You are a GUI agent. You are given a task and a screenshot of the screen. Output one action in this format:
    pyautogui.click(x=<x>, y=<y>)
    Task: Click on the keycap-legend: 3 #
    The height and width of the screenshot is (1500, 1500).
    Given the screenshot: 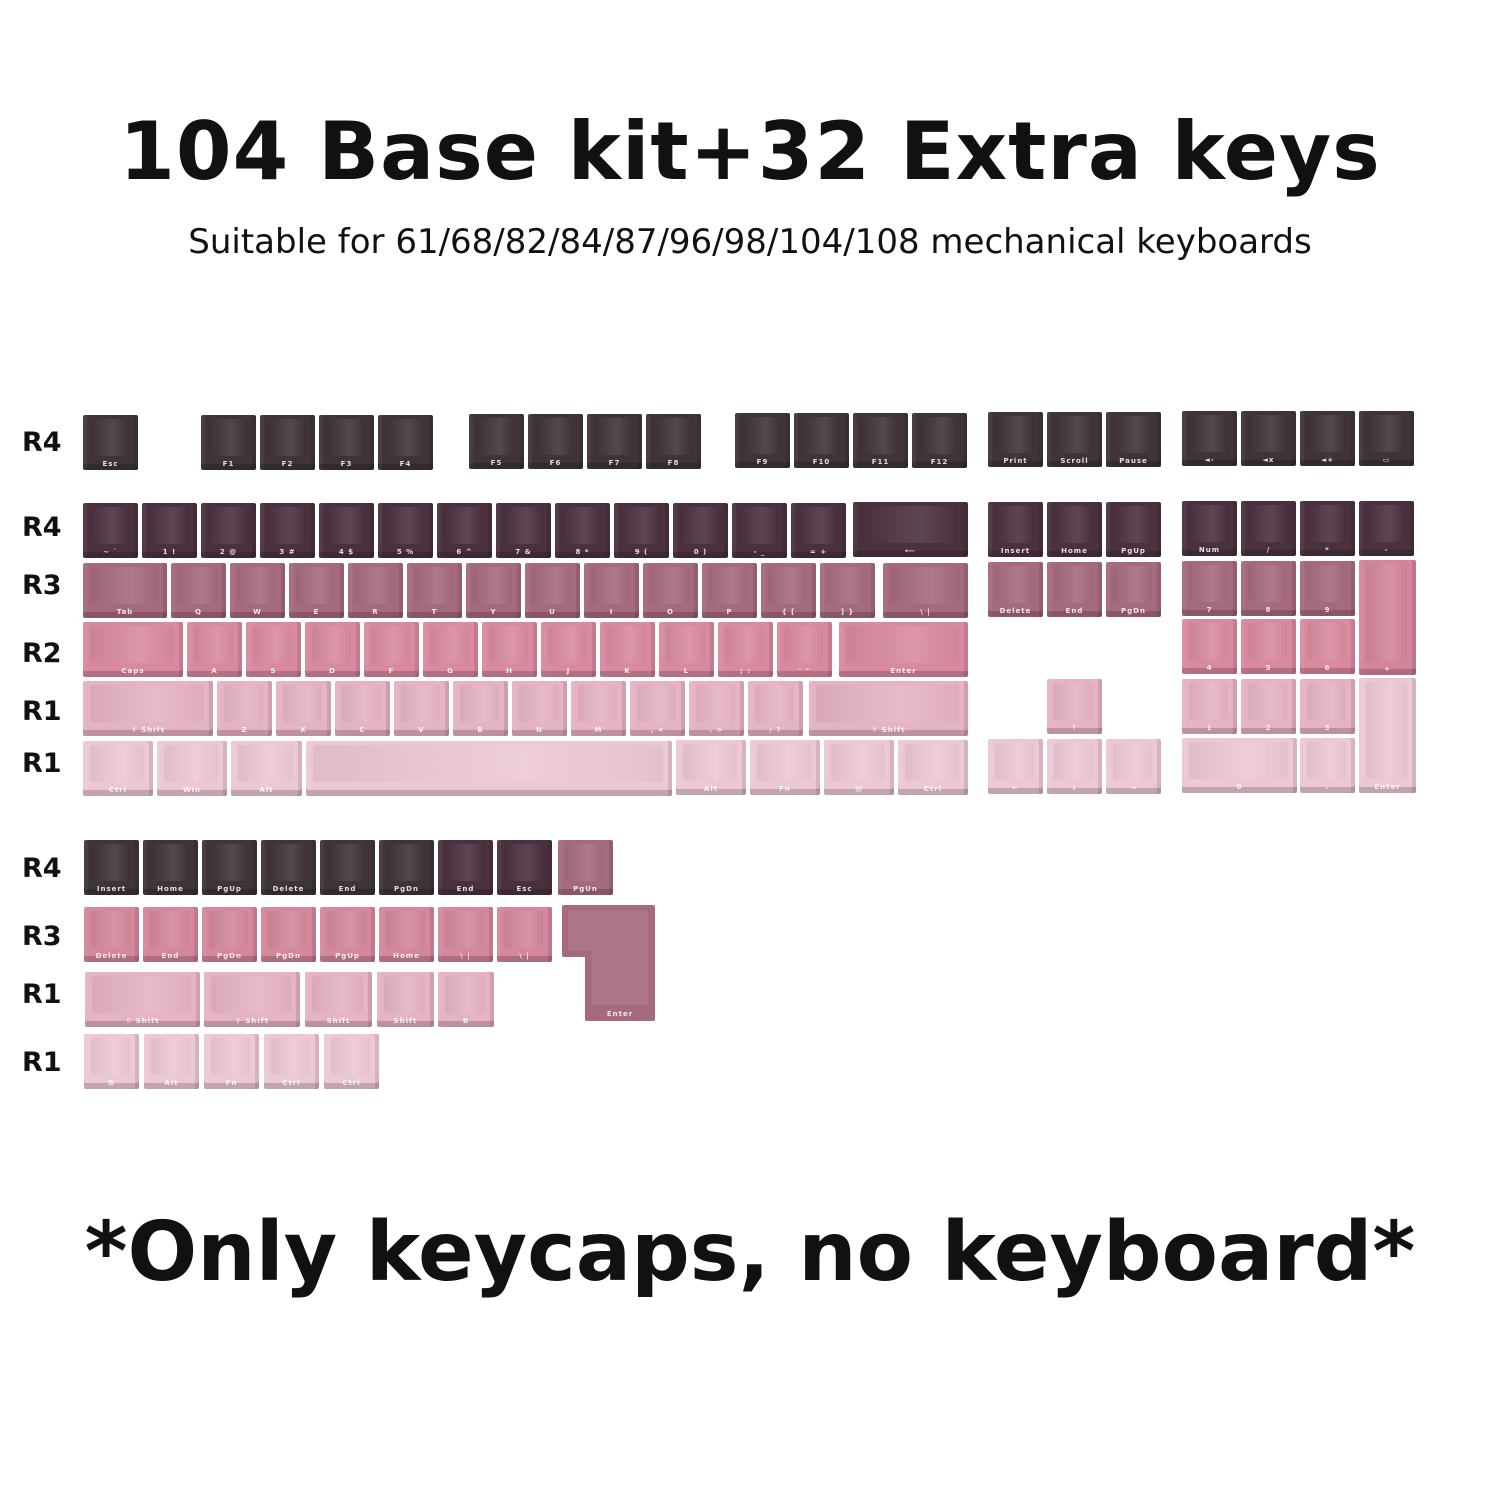 What is the action you would take?
    pyautogui.click(x=287, y=552)
    